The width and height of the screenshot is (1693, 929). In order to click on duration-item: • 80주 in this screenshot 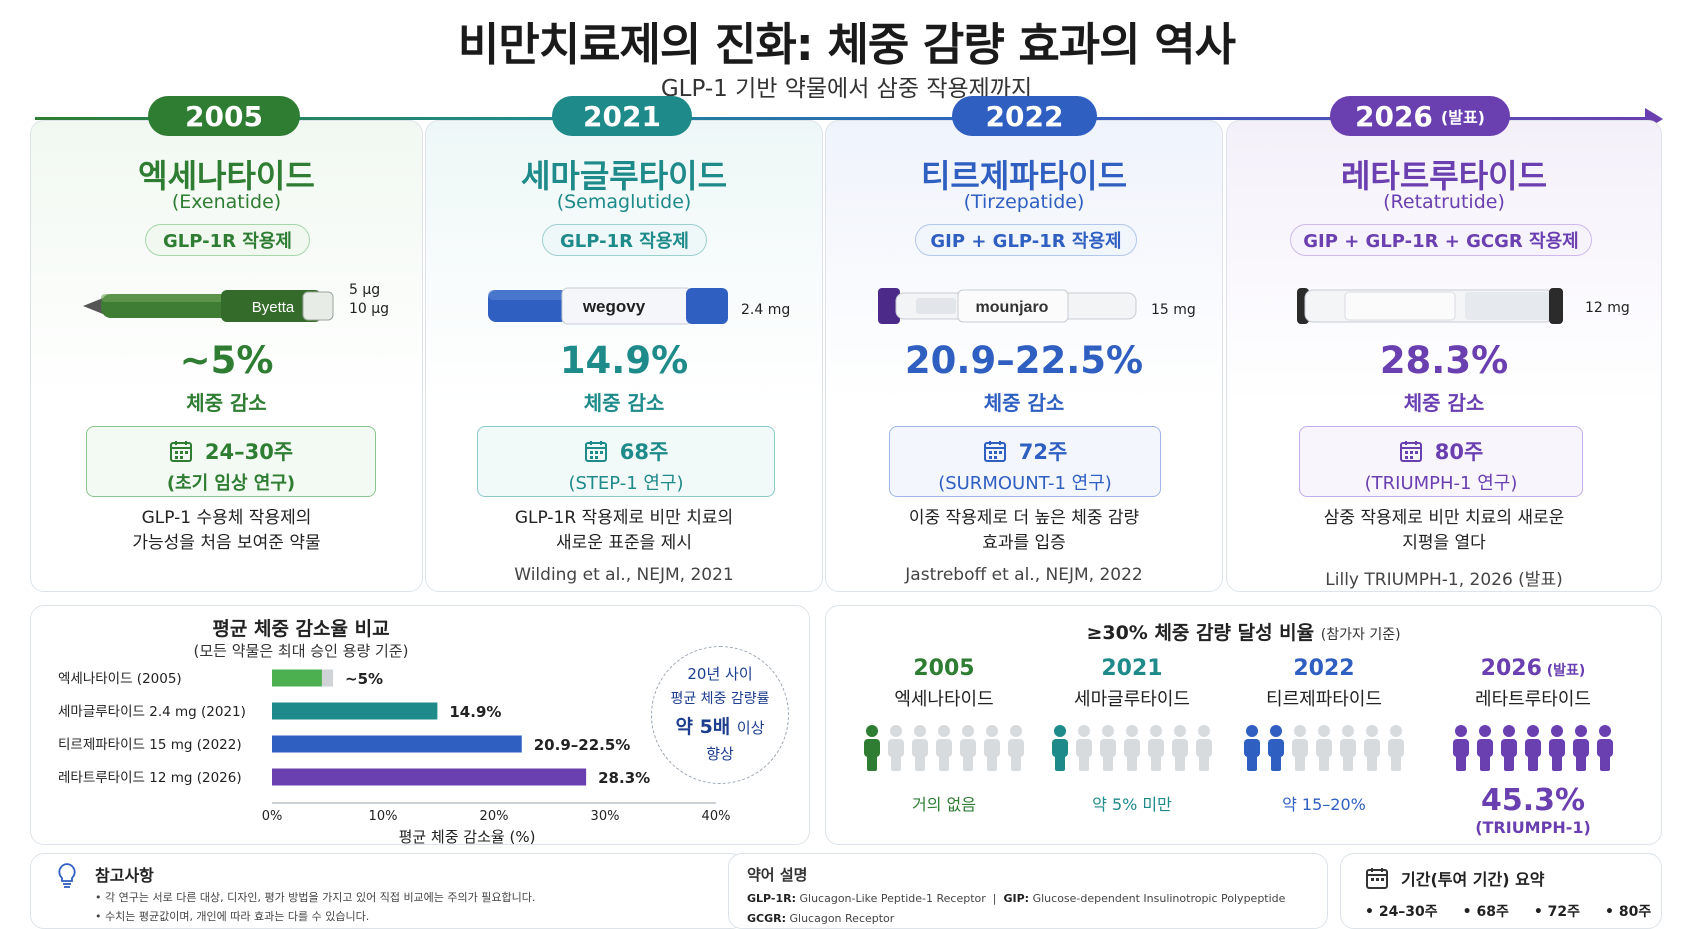, I will do `click(1628, 912)`.